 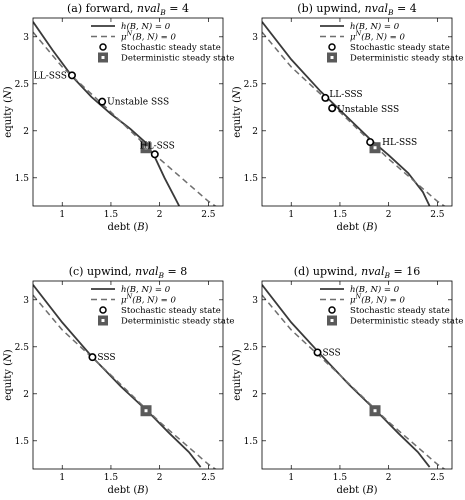 What do you see at coordinates (128, 9) in the screenshot?
I see `panel-title: (a) forward, nvalB = 4` at bounding box center [128, 9].